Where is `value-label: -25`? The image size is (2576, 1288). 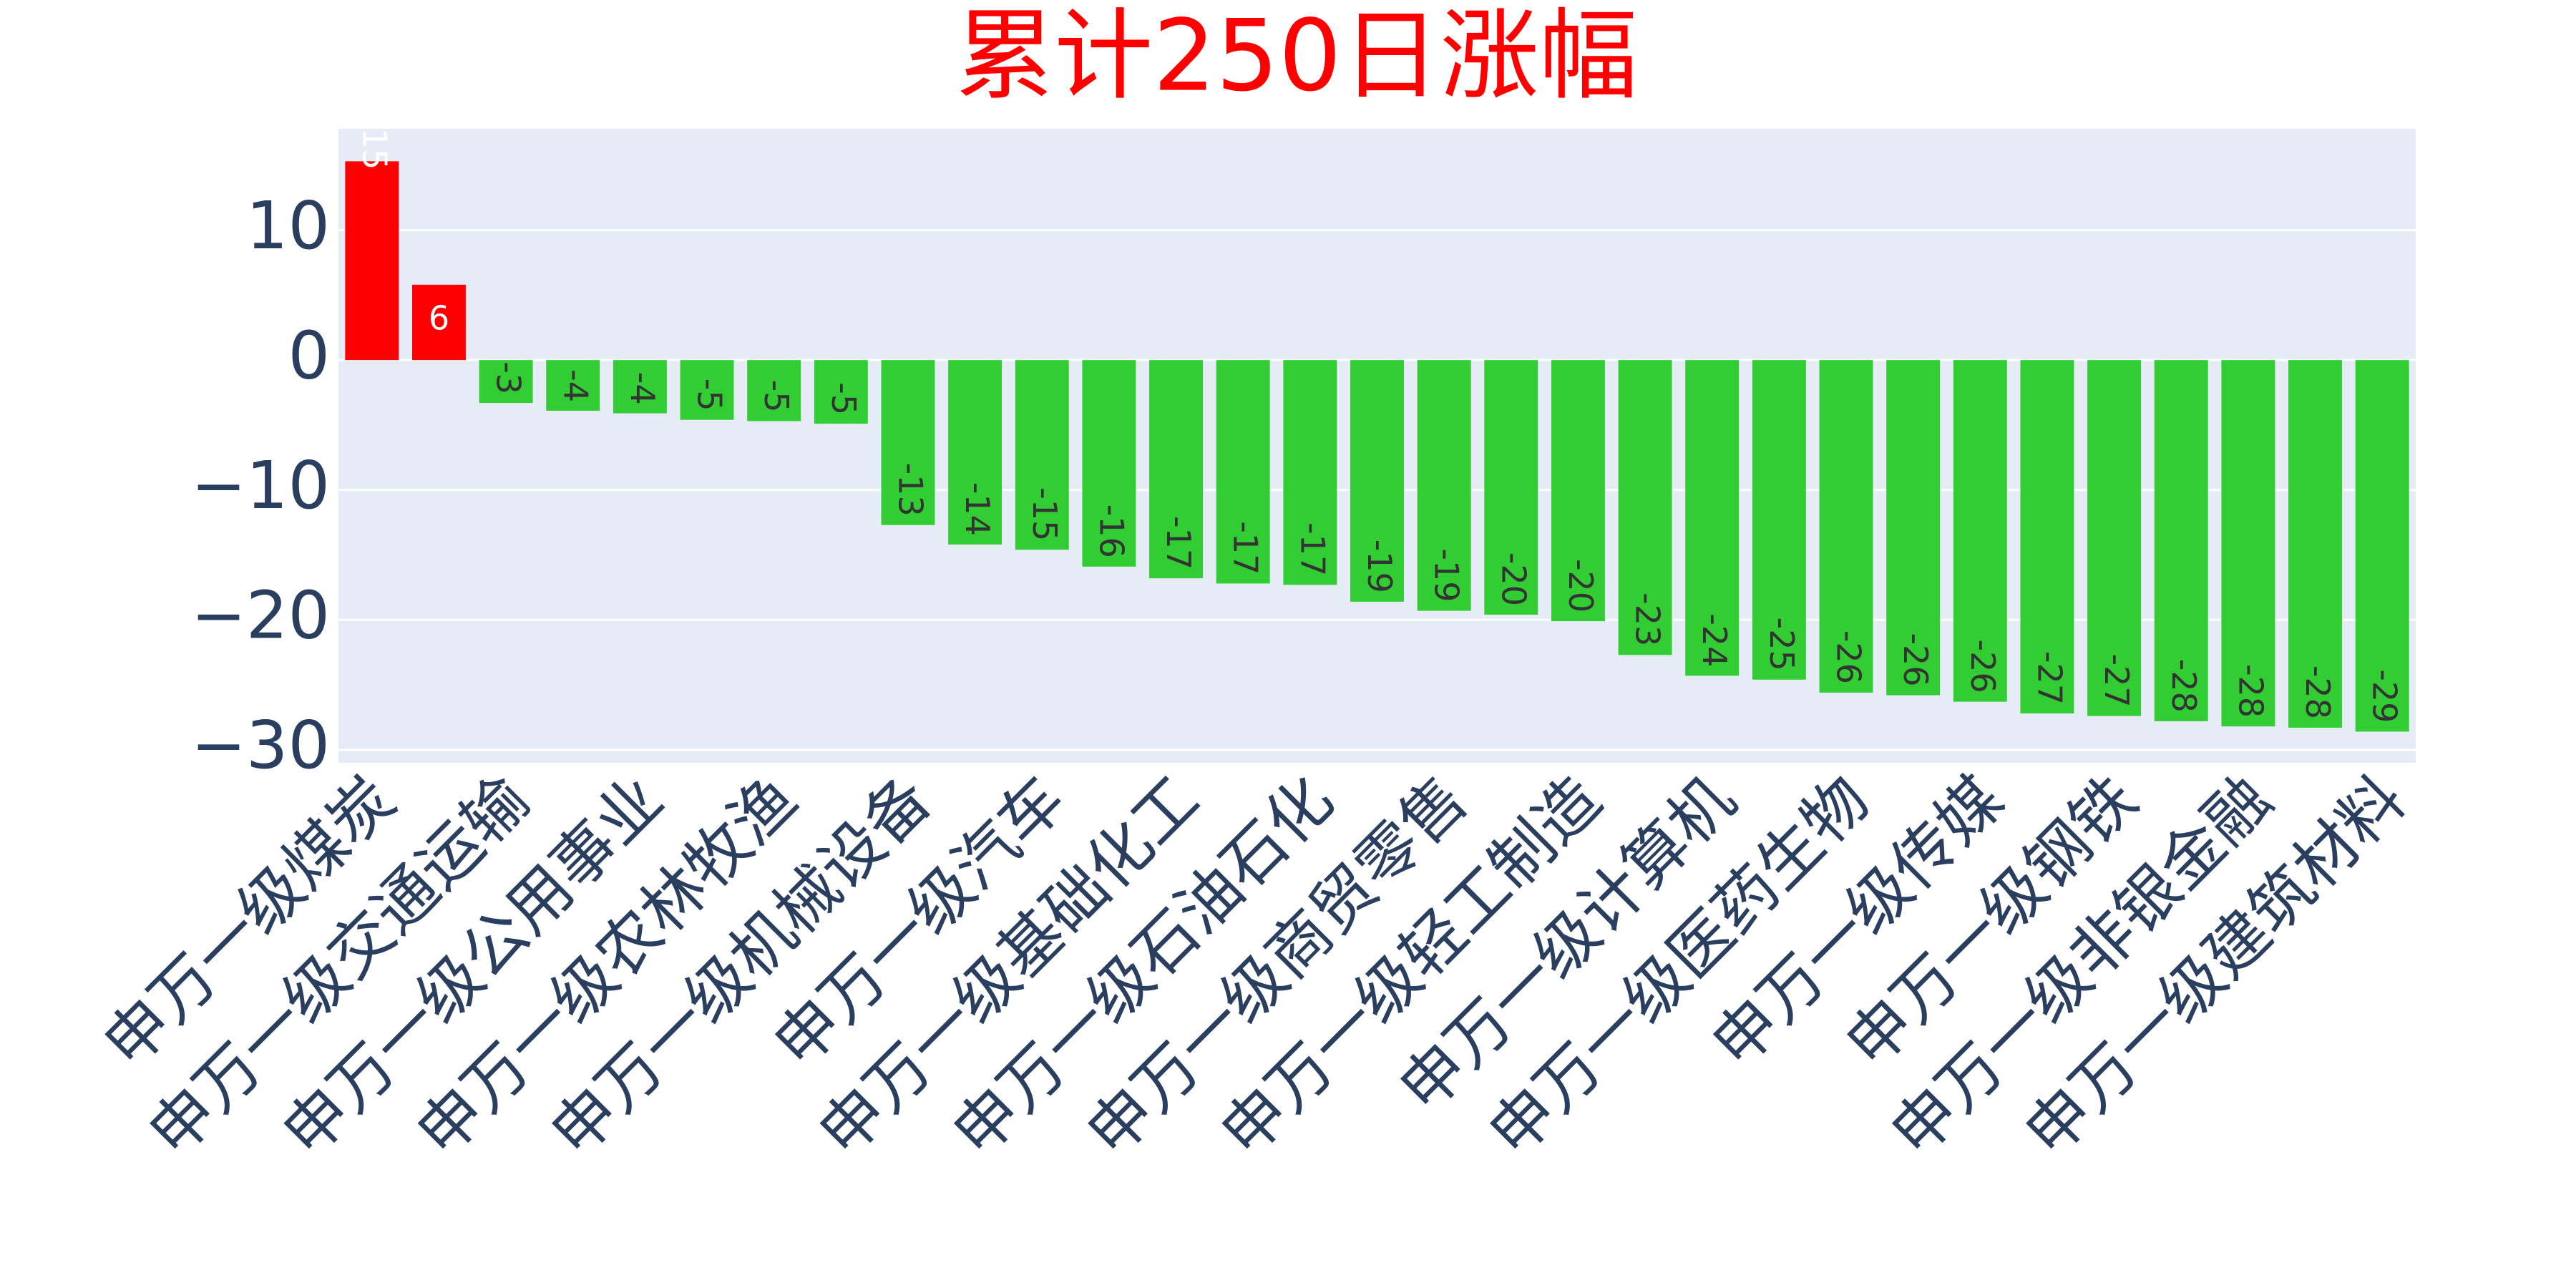
value-label: -25 is located at coordinates (1781, 644).